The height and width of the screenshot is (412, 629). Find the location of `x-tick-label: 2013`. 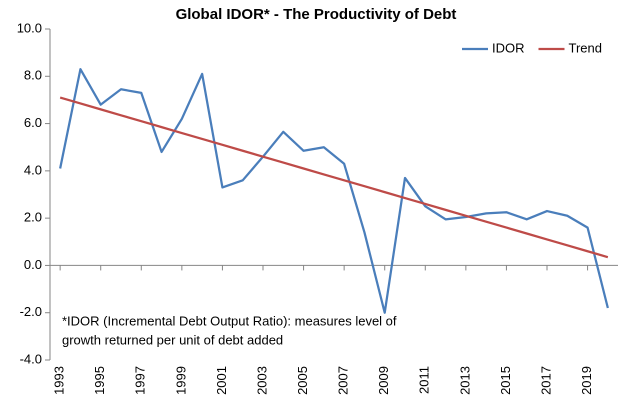

x-tick-label: 2013 is located at coordinates (464, 380).